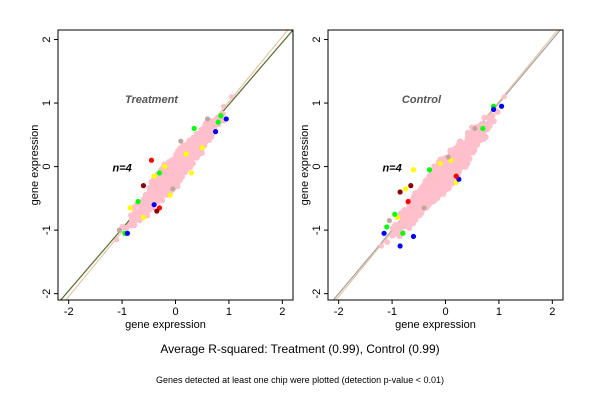 This screenshot has height=400, width=600. Describe the element at coordinates (305, 165) in the screenshot. I see `y-axis-label: gene expression` at that location.